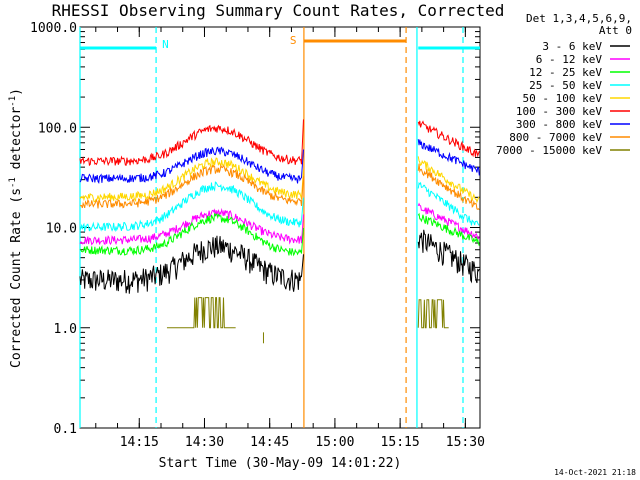 The image size is (640, 480). I want to click on x-tick-label: 15:15, so click(400, 442).